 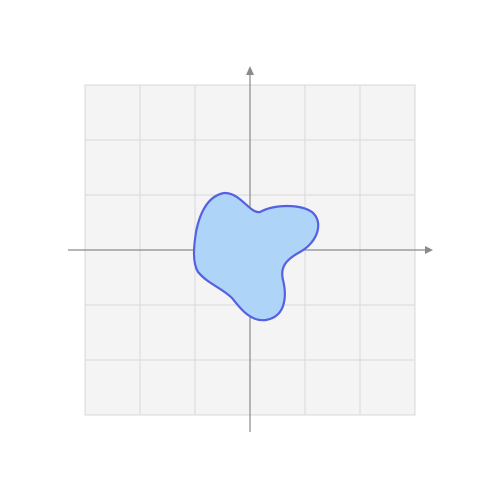 What do you see at coordinates (250, 70) in the screenshot?
I see `y-axis-arrowhead` at bounding box center [250, 70].